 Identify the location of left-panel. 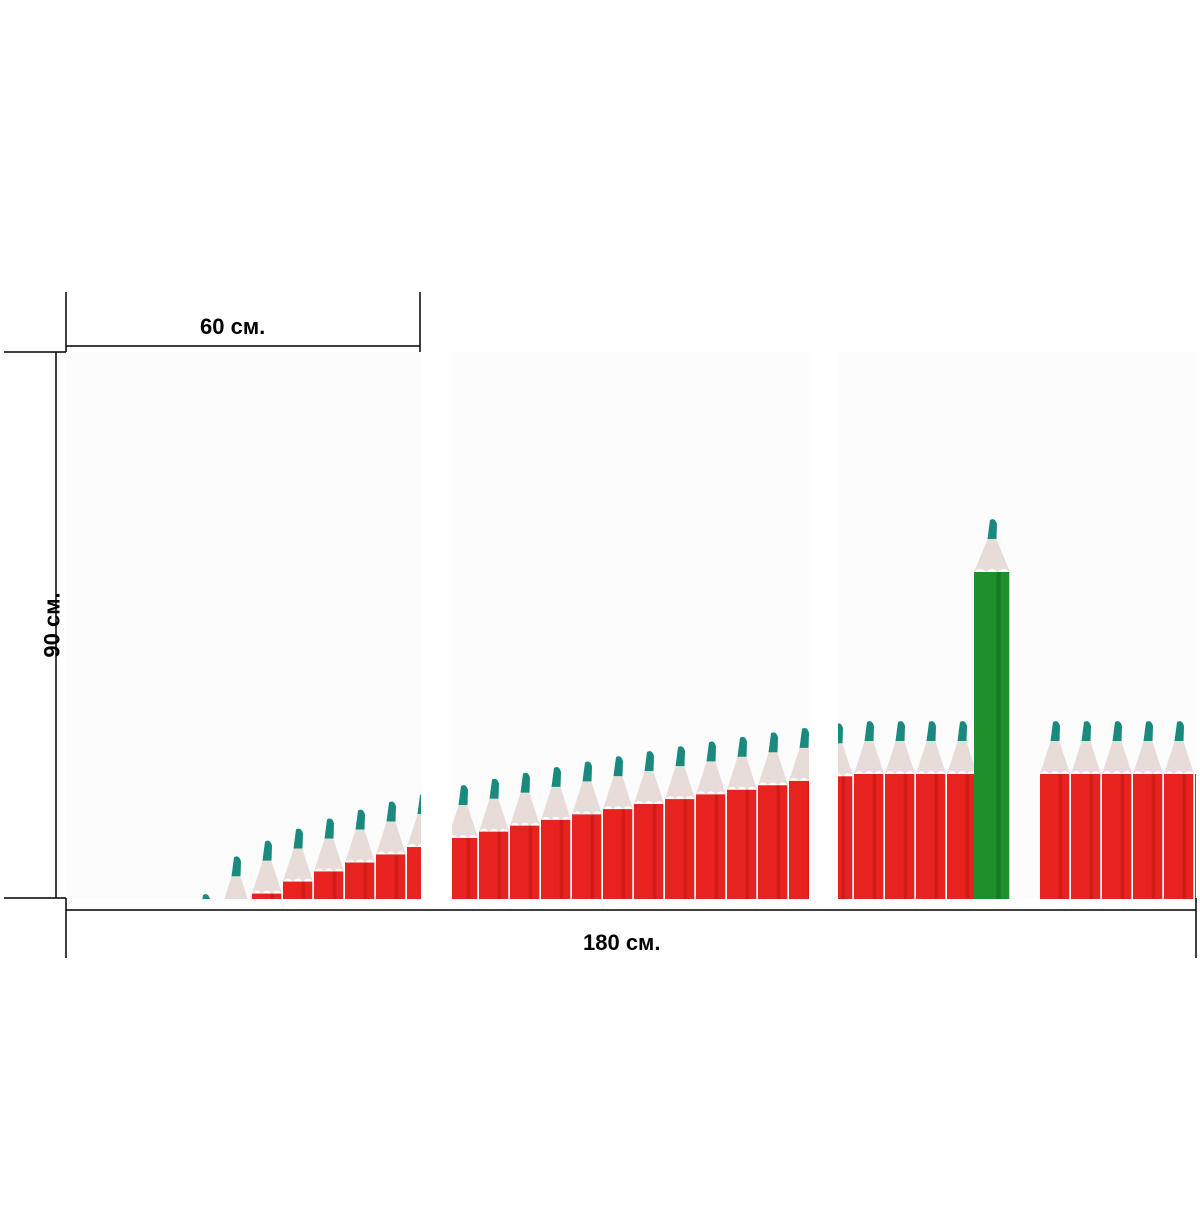
(243, 625).